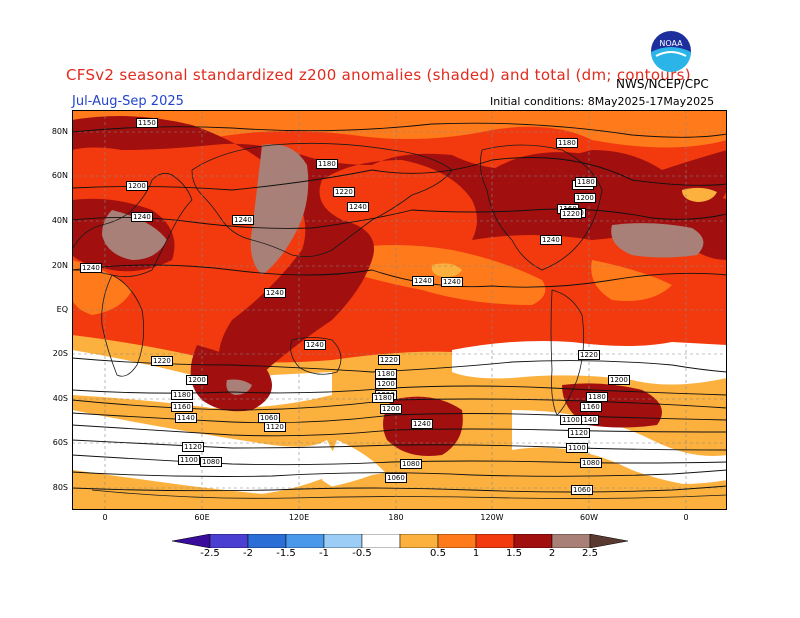  Describe the element at coordinates (102, 287) in the screenshot. I see `shade-orange-atlantic` at that location.